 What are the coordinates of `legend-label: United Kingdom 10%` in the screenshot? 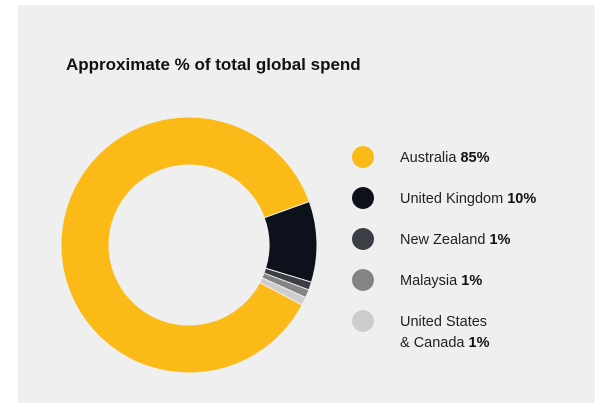 It's located at (468, 199).